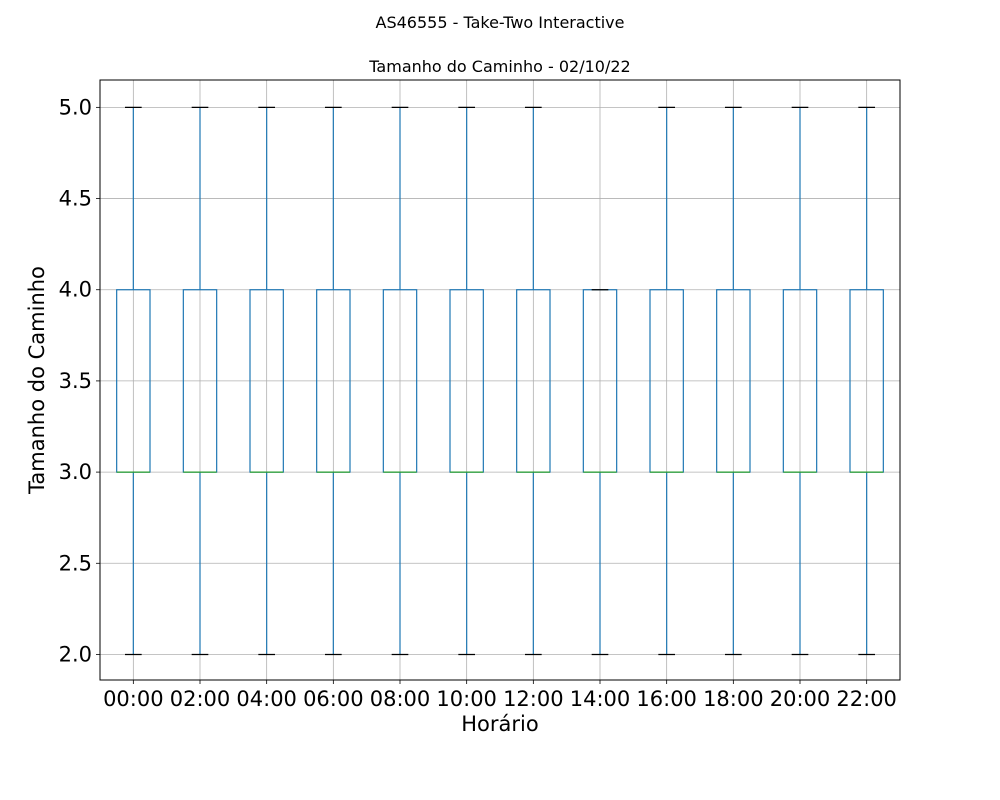 The width and height of the screenshot is (1000, 800). What do you see at coordinates (200, 699) in the screenshot?
I see `x-tick-label: 02:00` at bounding box center [200, 699].